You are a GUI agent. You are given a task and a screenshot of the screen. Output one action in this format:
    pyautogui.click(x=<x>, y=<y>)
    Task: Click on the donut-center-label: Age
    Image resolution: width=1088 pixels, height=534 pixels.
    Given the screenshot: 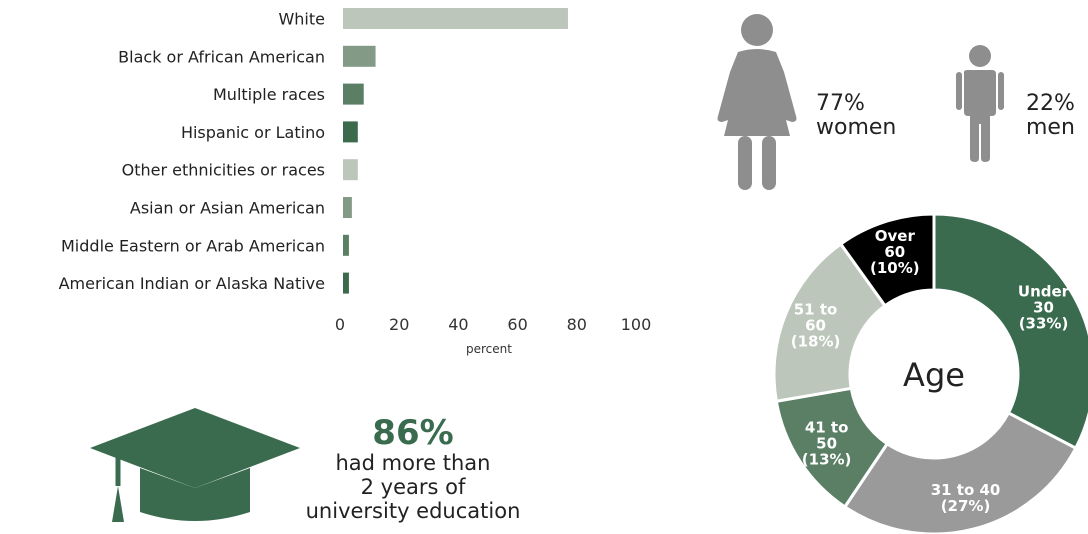 What is the action you would take?
    pyautogui.click(x=934, y=375)
    